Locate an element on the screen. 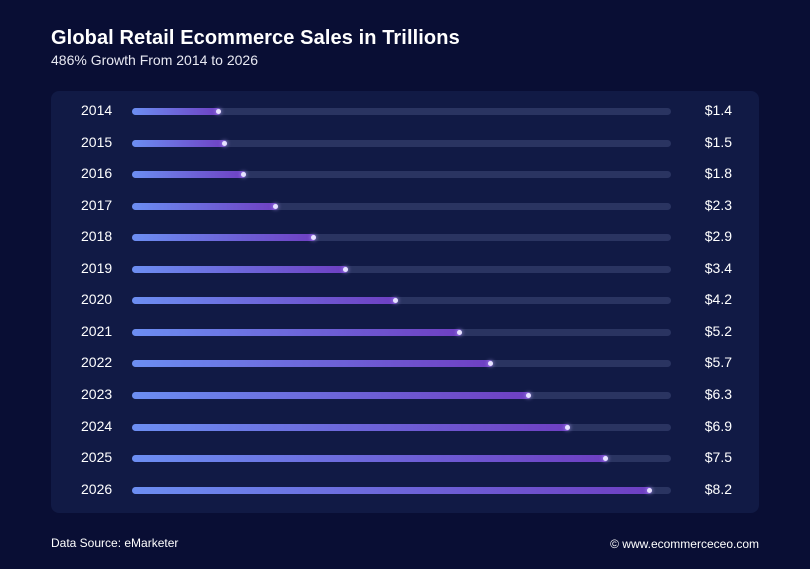 The width and height of the screenshot is (810, 569). value-label: $1.8 is located at coordinates (718, 173).